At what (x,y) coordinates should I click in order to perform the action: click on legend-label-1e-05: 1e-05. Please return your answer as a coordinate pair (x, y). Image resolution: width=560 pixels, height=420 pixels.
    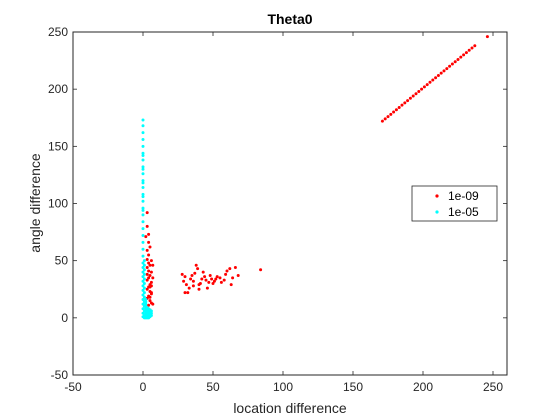
    Looking at the image, I should click on (463, 212).